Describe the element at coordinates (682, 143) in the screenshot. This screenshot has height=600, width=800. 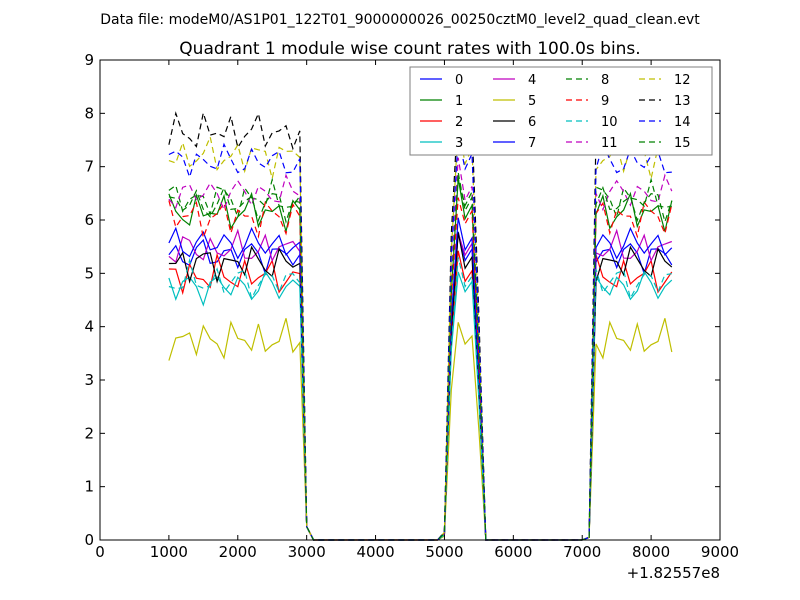
I see `legend-label-15: 15` at that location.